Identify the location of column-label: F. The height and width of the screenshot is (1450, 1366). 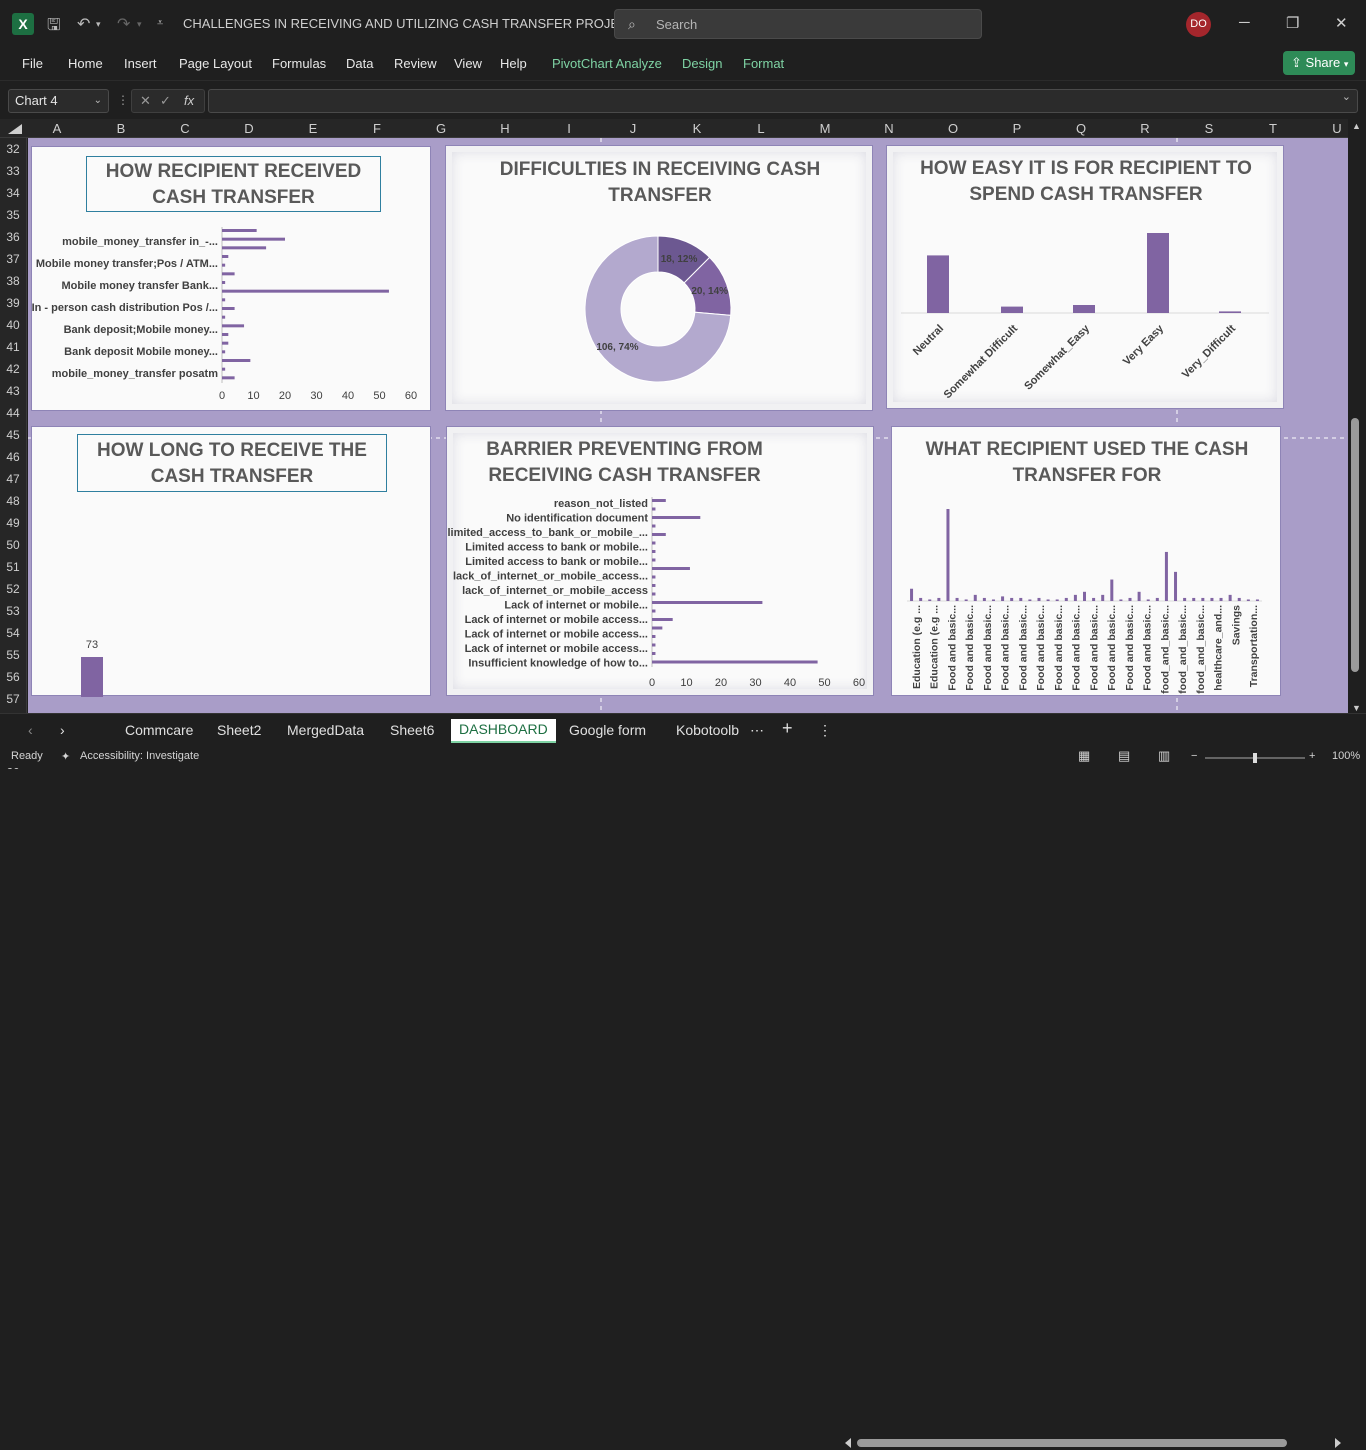
(377, 128).